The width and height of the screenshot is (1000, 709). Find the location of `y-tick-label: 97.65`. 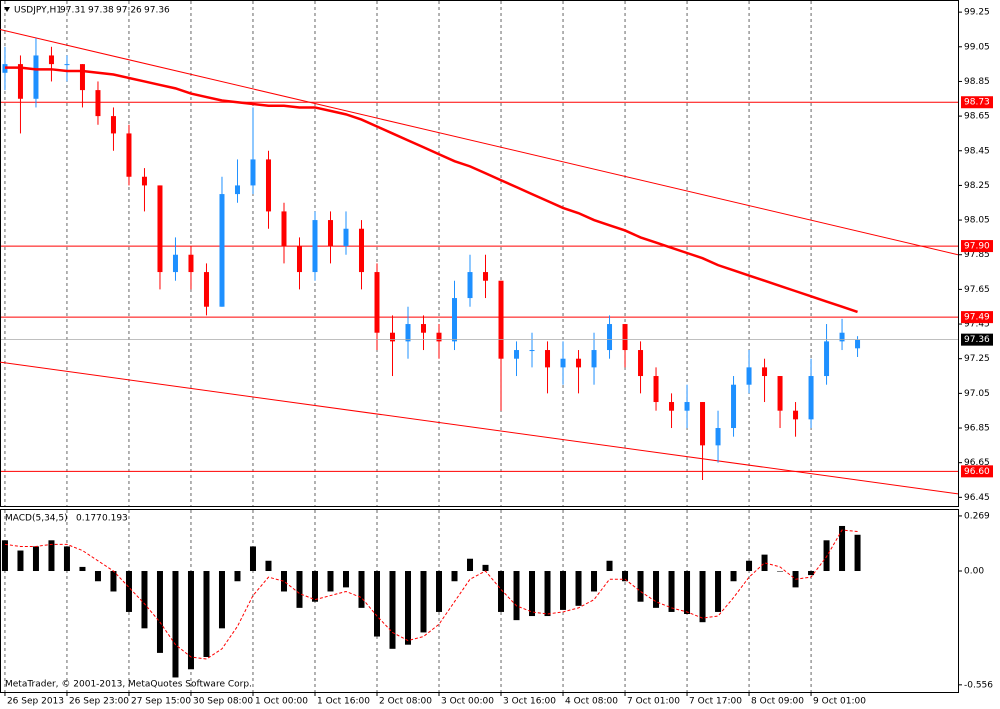

y-tick-label: 97.65 is located at coordinates (977, 290).